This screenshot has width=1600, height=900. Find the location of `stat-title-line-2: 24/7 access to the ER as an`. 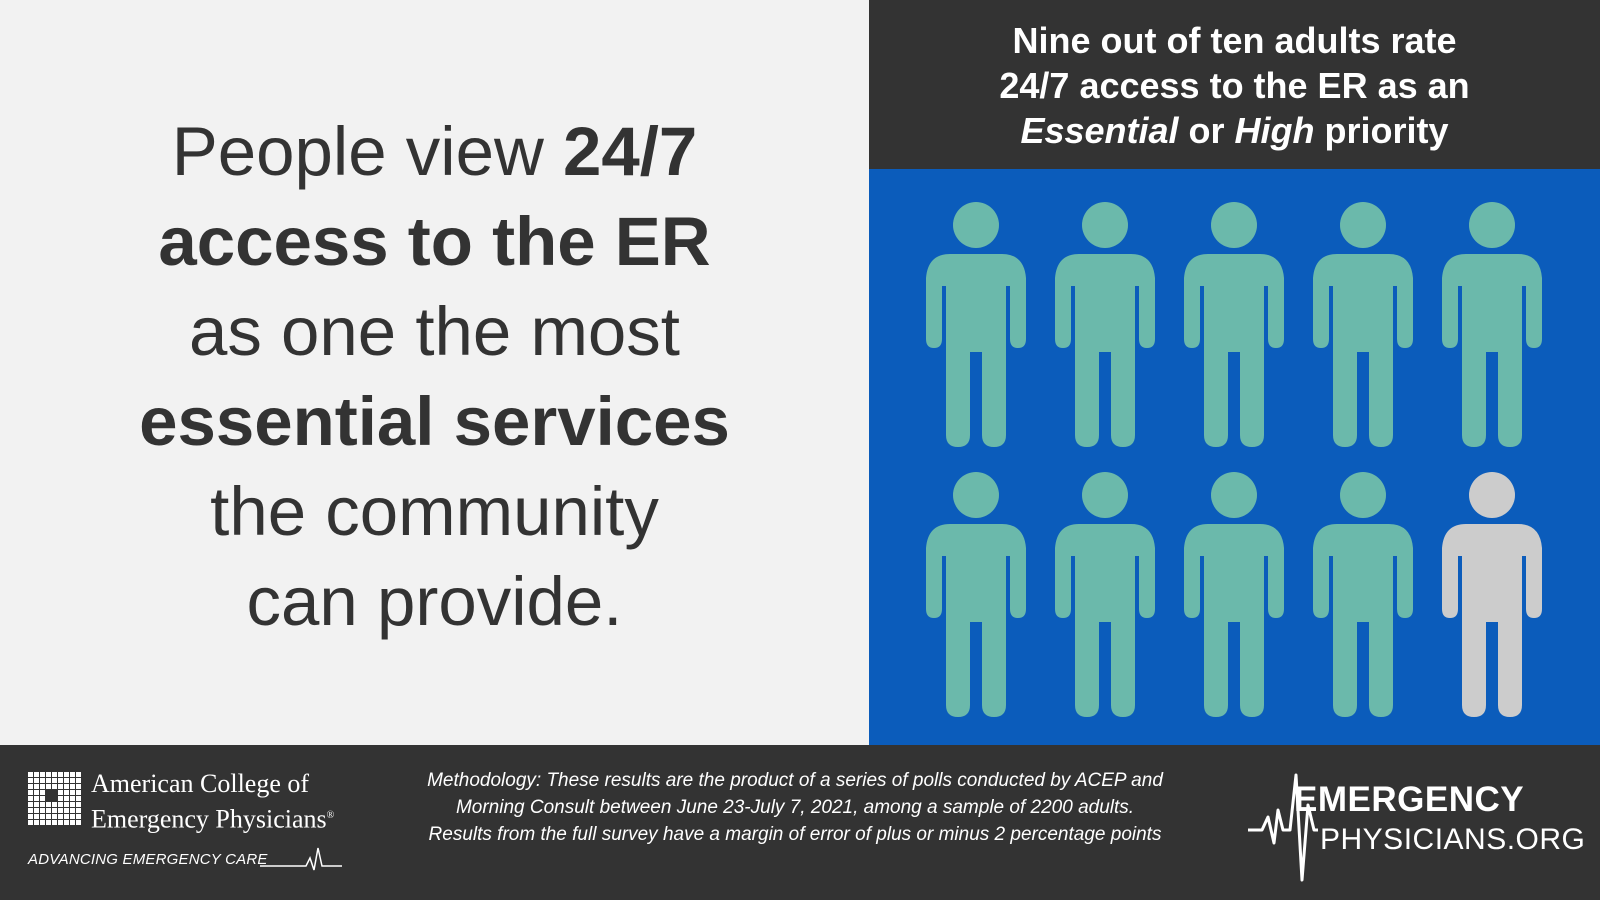

stat-title-line-2: 24/7 access to the ER as an is located at coordinates (1234, 85).